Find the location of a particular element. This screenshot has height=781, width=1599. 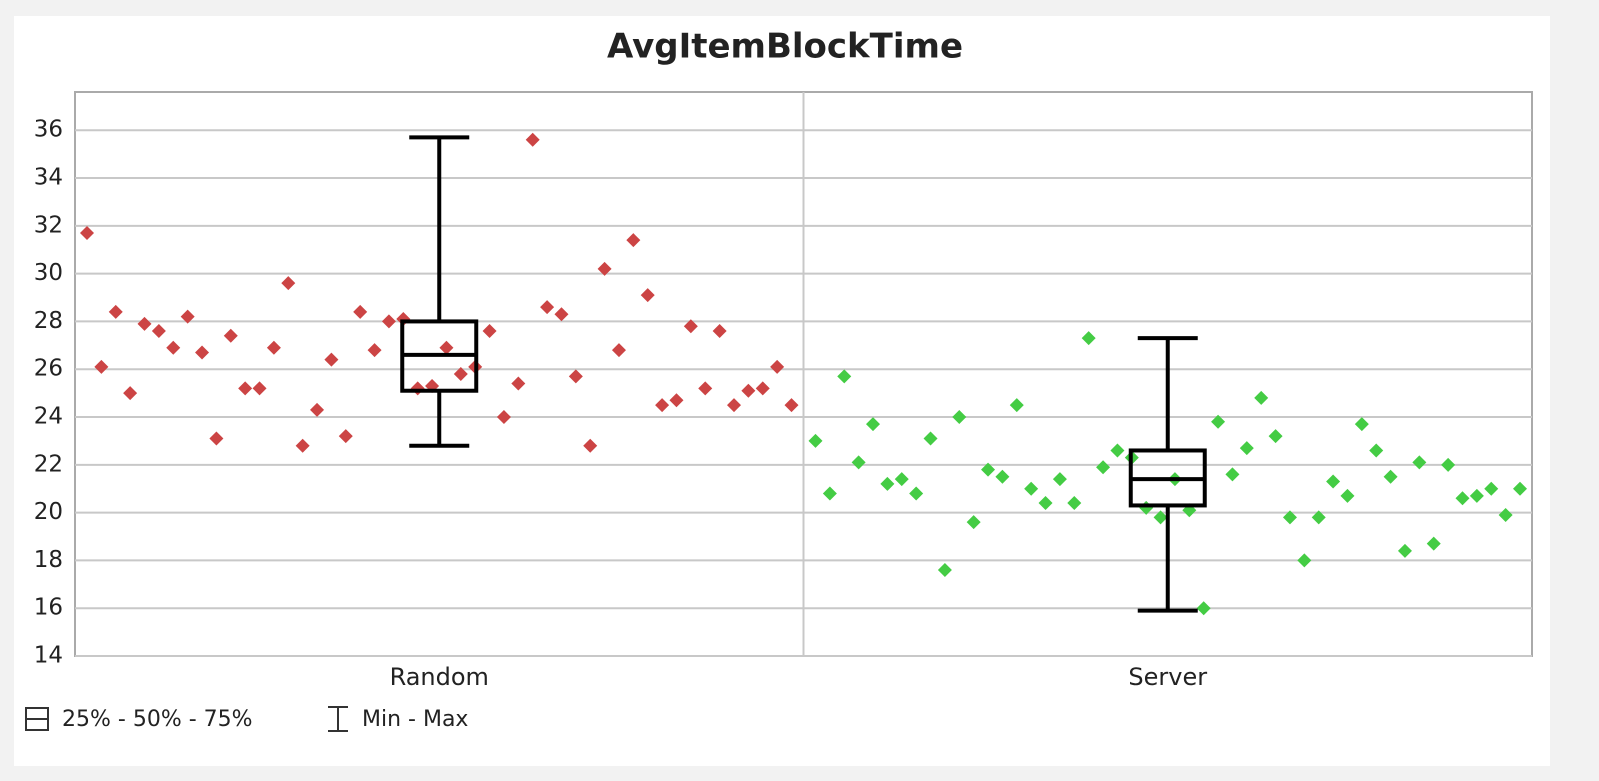

y-tick-label: 32 is located at coordinates (48, 225).